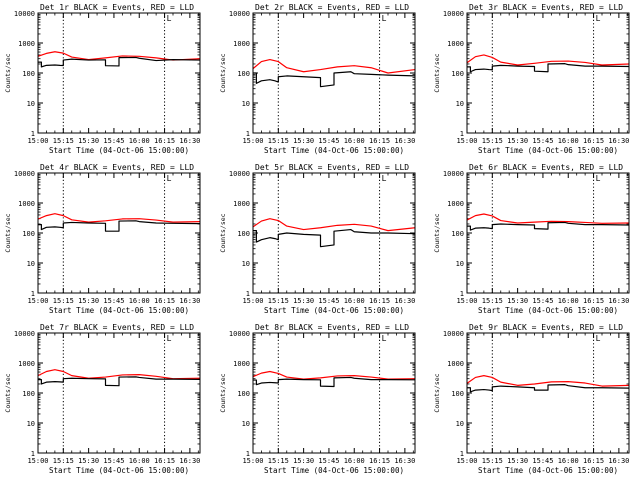  I want to click on panel-title: Det 1r BLACK = Events, RED = LLD, so click(117, 7).